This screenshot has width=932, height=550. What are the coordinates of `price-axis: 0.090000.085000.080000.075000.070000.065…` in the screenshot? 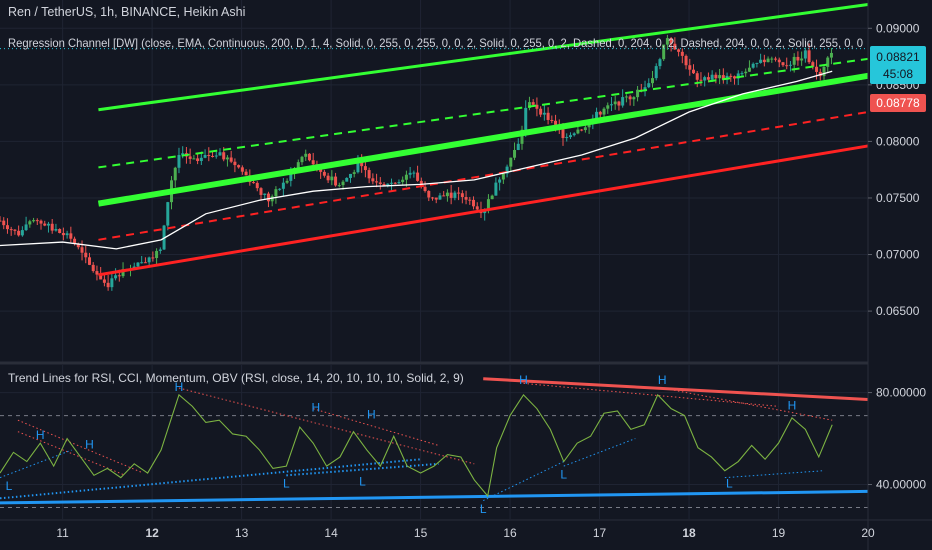 It's located at (894, 169).